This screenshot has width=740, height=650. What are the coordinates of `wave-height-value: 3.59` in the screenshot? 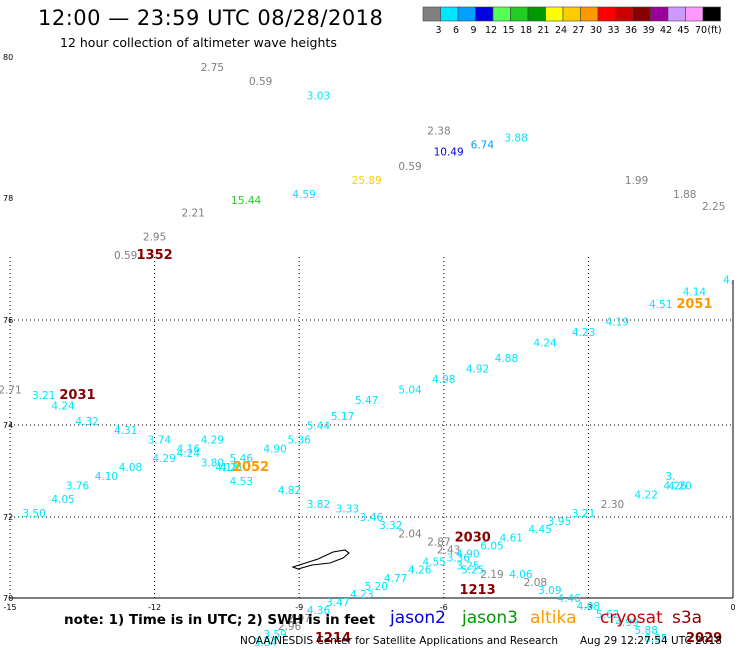 It's located at (274, 635).